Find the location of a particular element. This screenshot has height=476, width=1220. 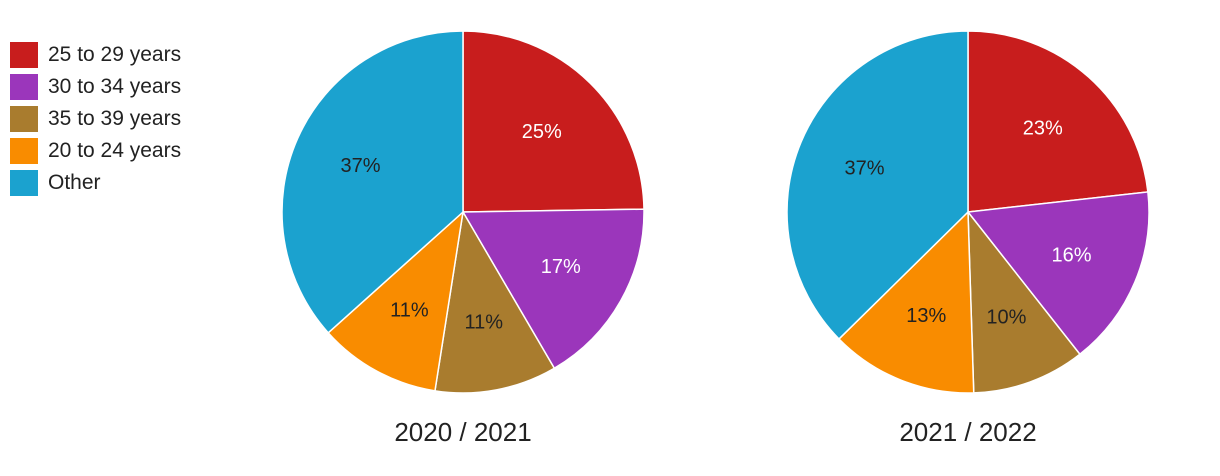

legend-item-35-to-39-years: 35 to 39 years is located at coordinates (95, 119).